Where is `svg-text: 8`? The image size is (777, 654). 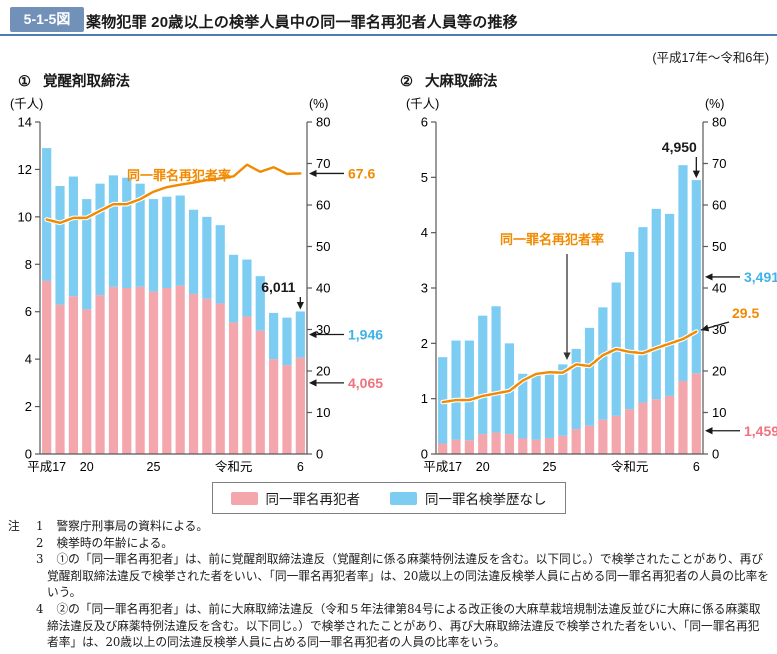 svg-text: 8 is located at coordinates (28, 264).